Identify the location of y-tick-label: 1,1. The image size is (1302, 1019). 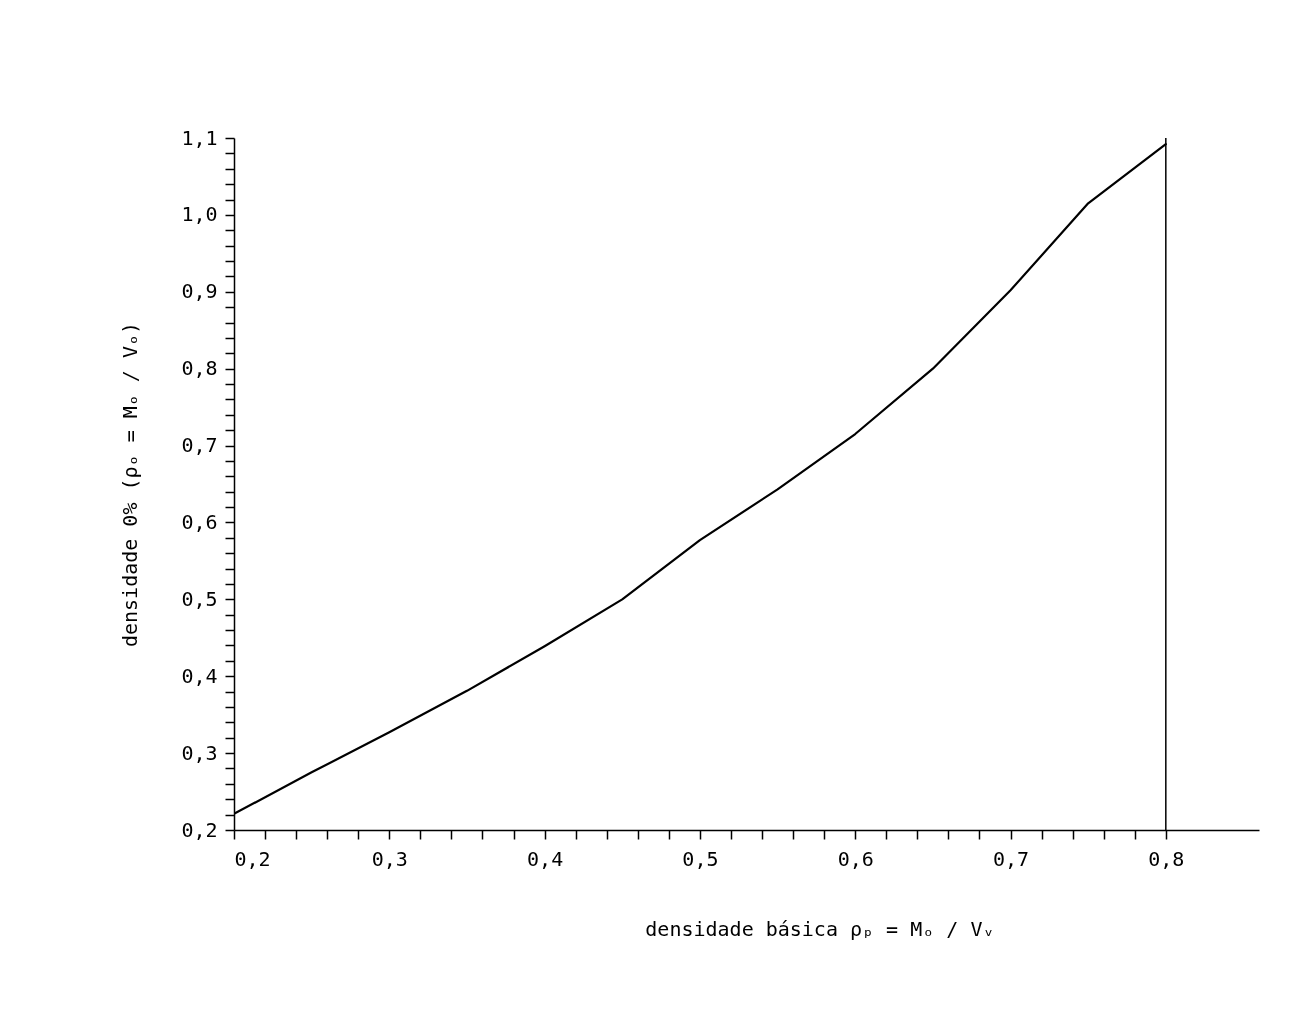
(199, 137).